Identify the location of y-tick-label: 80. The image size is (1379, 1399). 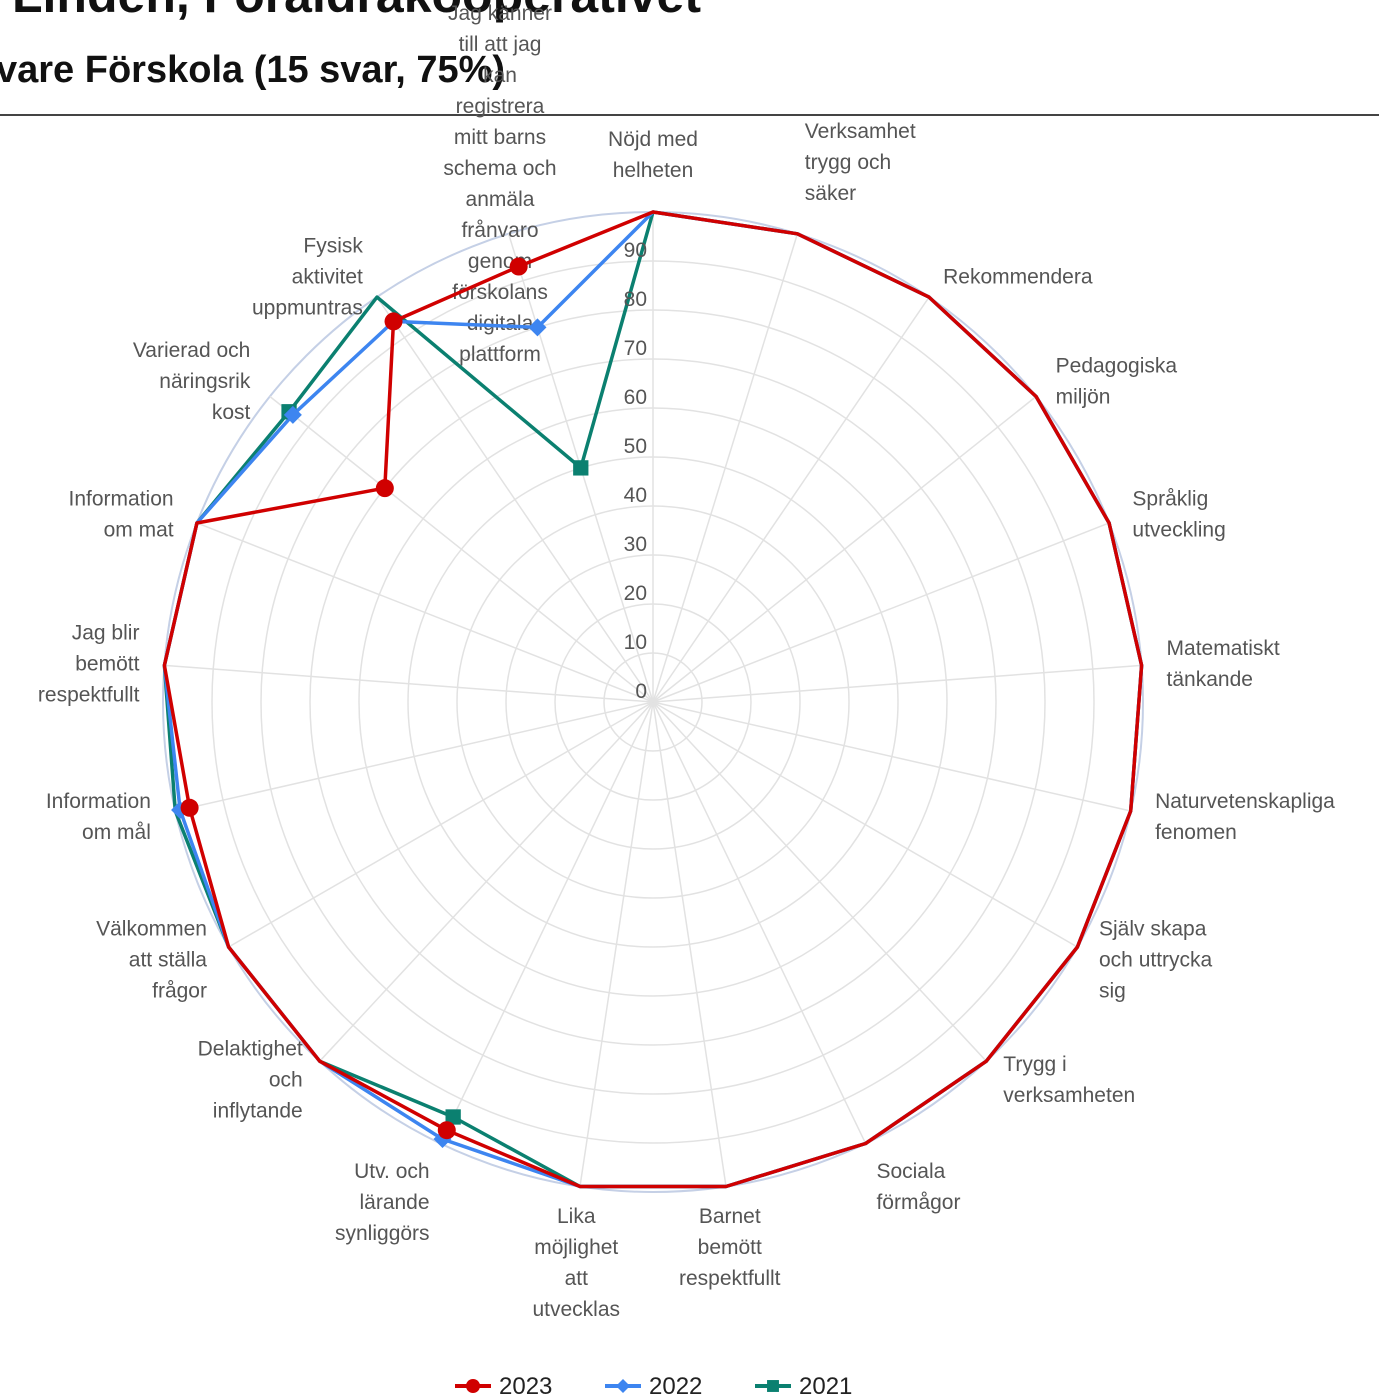
(635, 299).